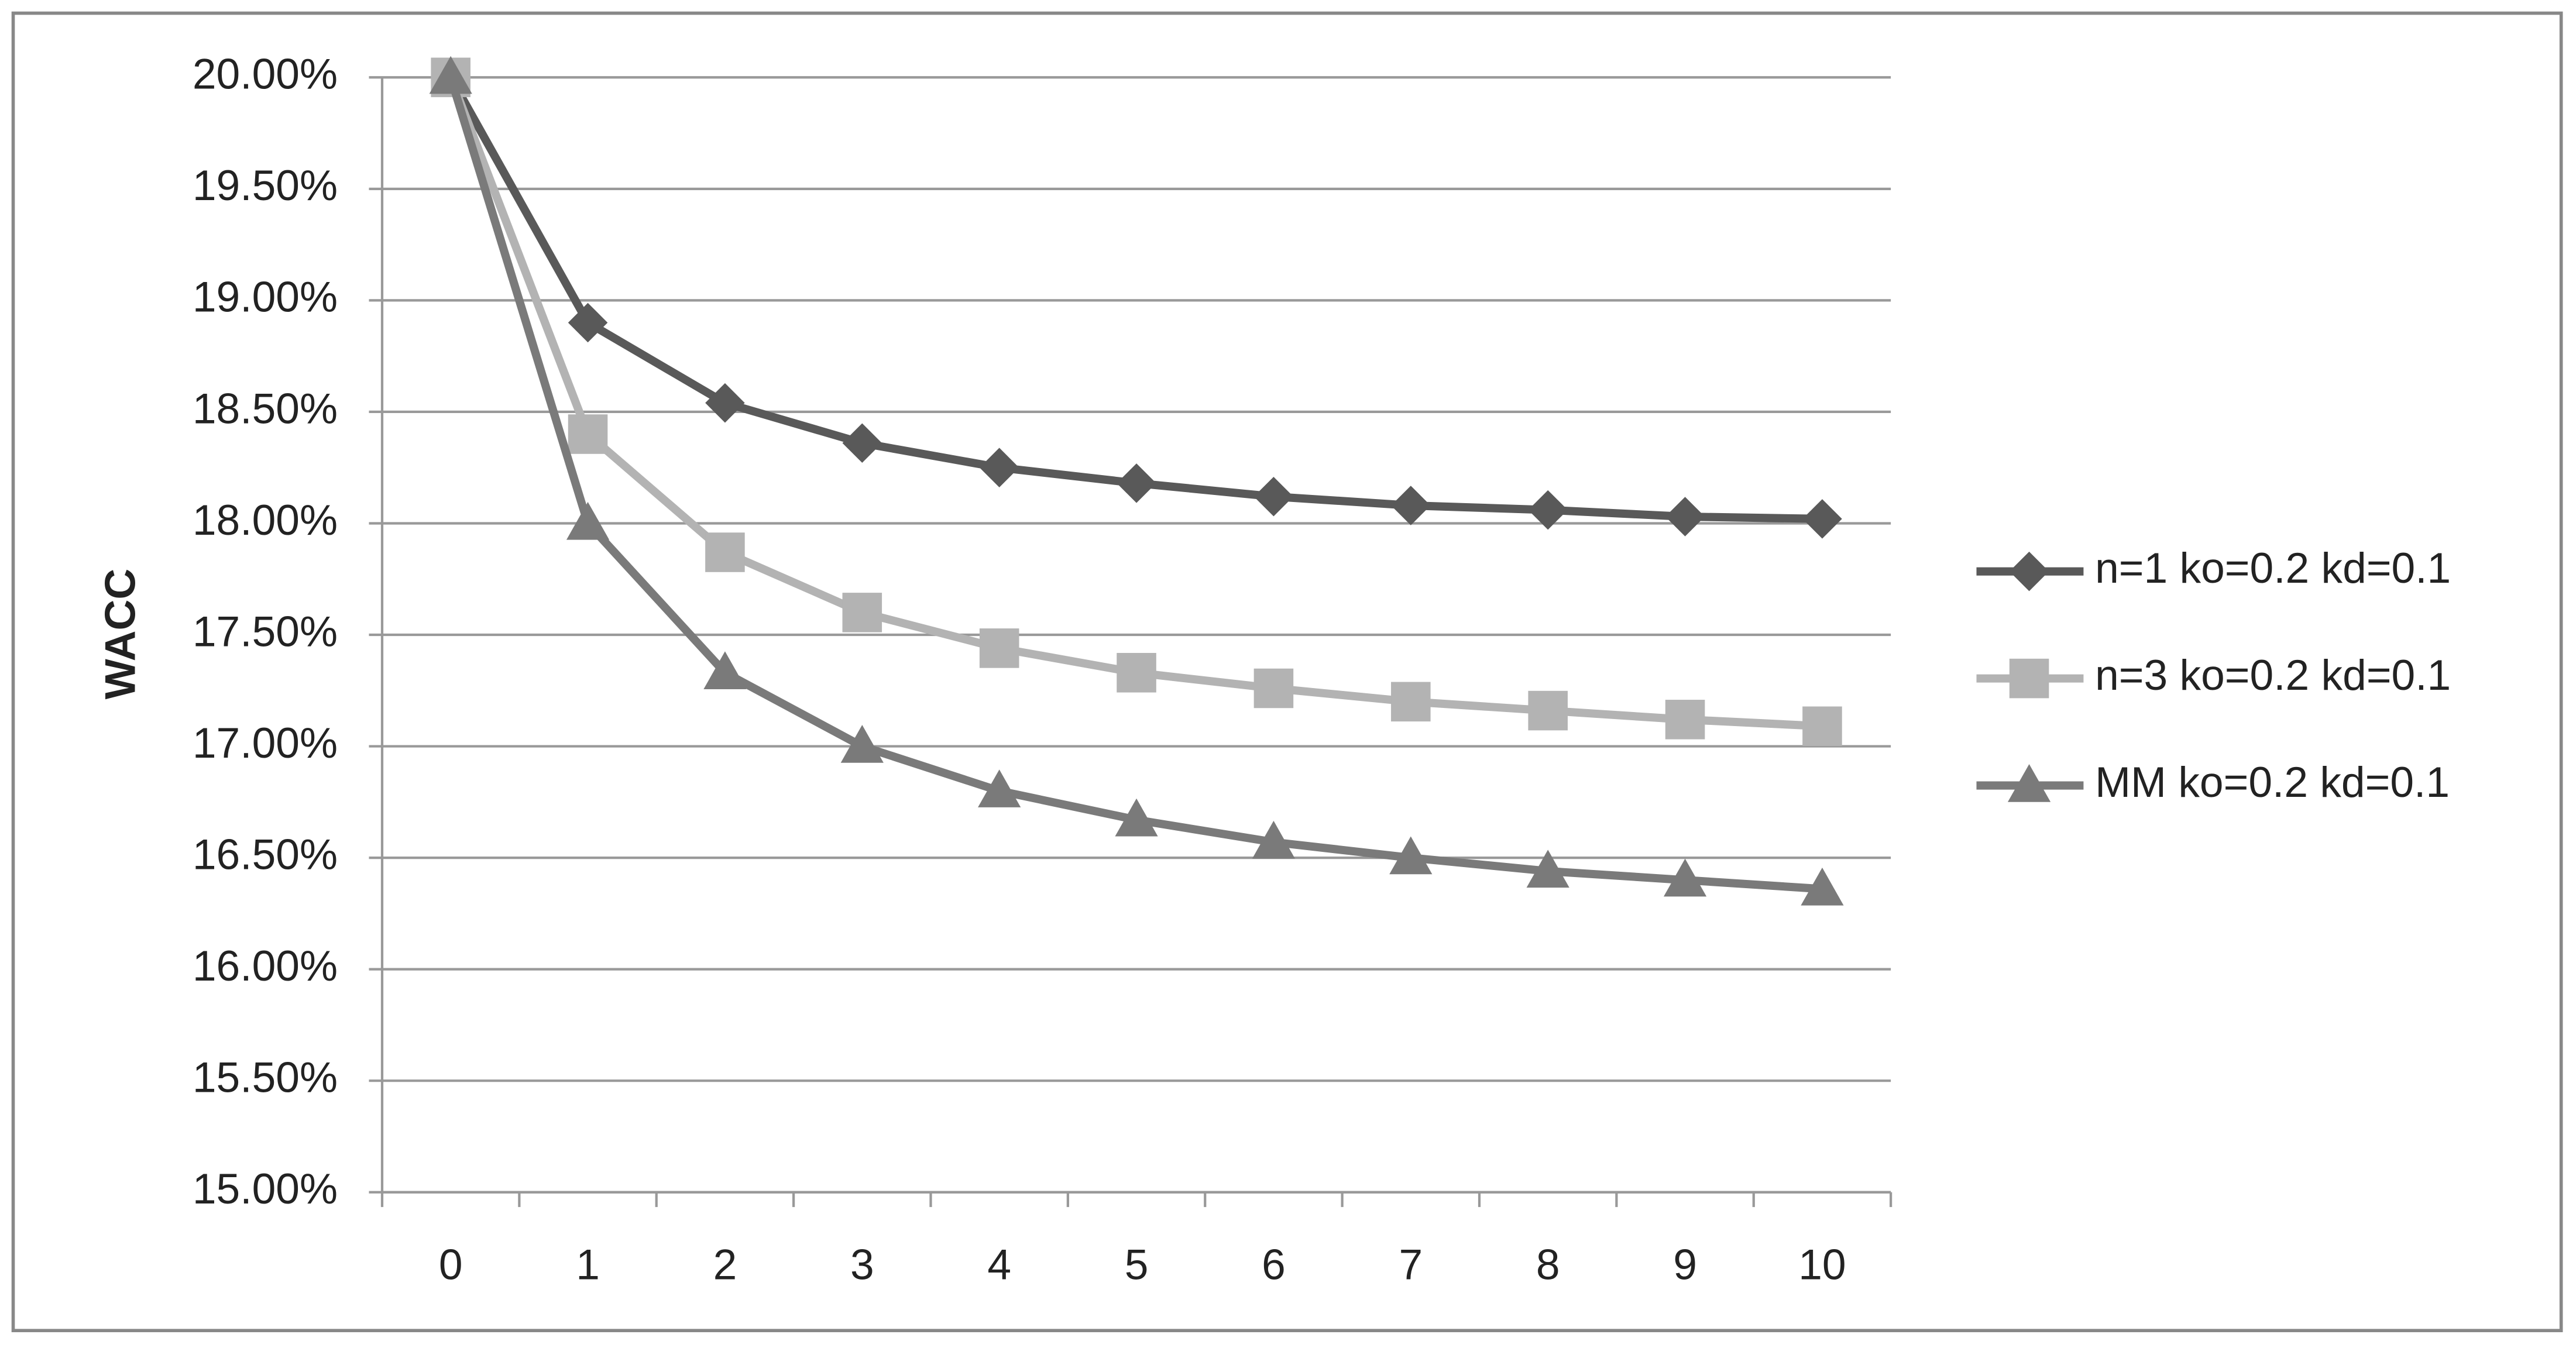  What do you see at coordinates (265, 520) in the screenshot?
I see `y-tick-label: 18.00%` at bounding box center [265, 520].